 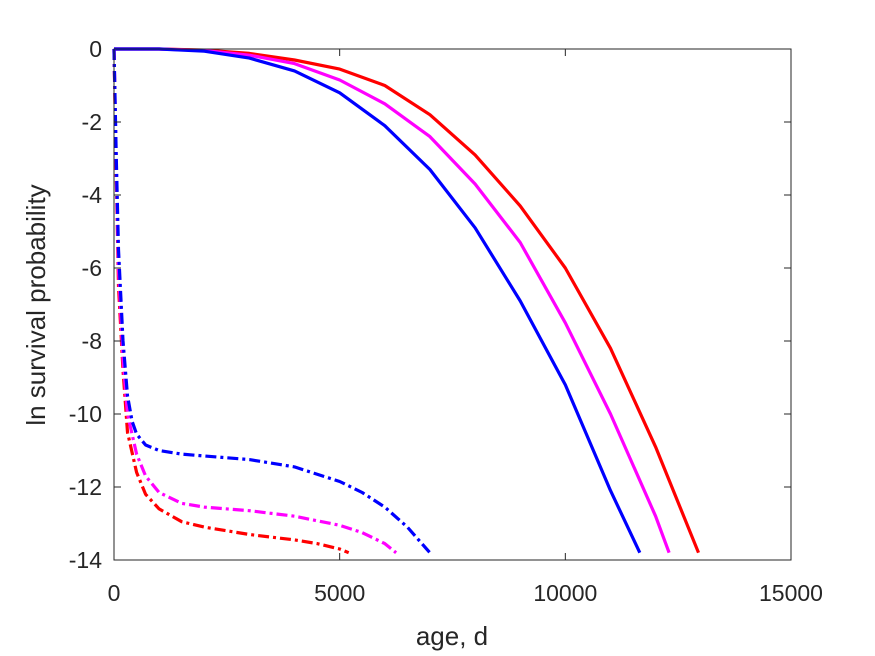 I want to click on y-tick-label: -6, so click(x=92, y=268).